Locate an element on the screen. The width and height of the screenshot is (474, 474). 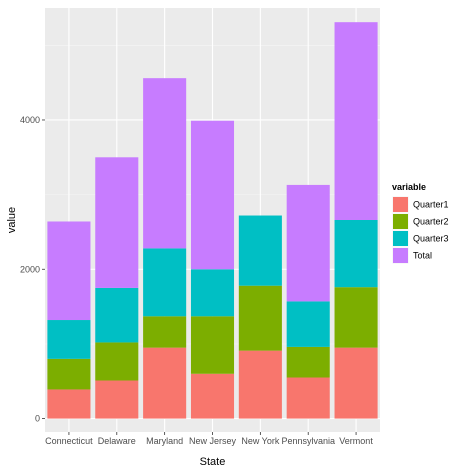
bar-quarter1-new-york is located at coordinates (260, 384).